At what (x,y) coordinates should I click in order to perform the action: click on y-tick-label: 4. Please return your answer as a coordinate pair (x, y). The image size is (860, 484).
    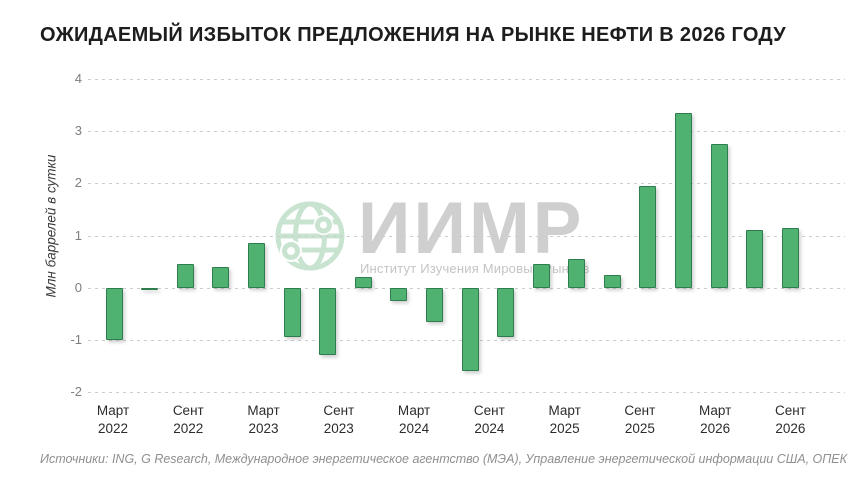
    Looking at the image, I should click on (78, 78).